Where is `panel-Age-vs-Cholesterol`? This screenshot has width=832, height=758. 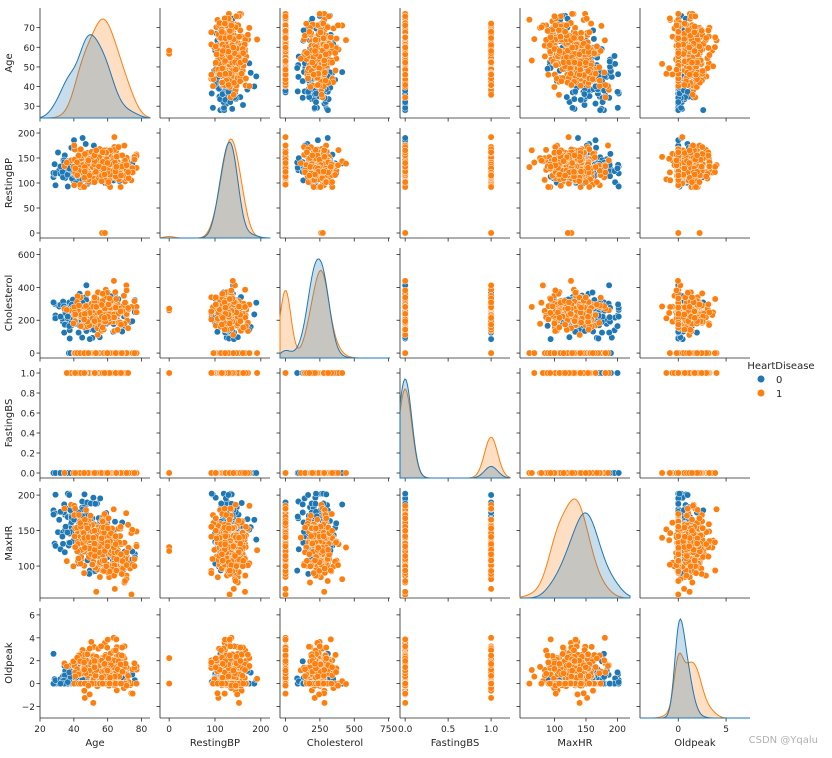
panel-Age-vs-Cholesterol is located at coordinates (333, 65).